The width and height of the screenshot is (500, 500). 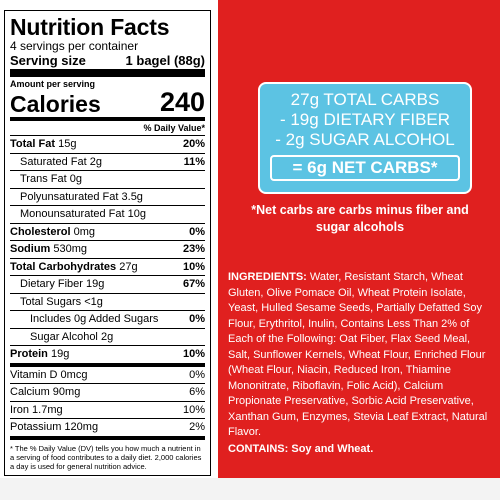 I want to click on nutrient-dv: 67%, so click(x=193, y=284).